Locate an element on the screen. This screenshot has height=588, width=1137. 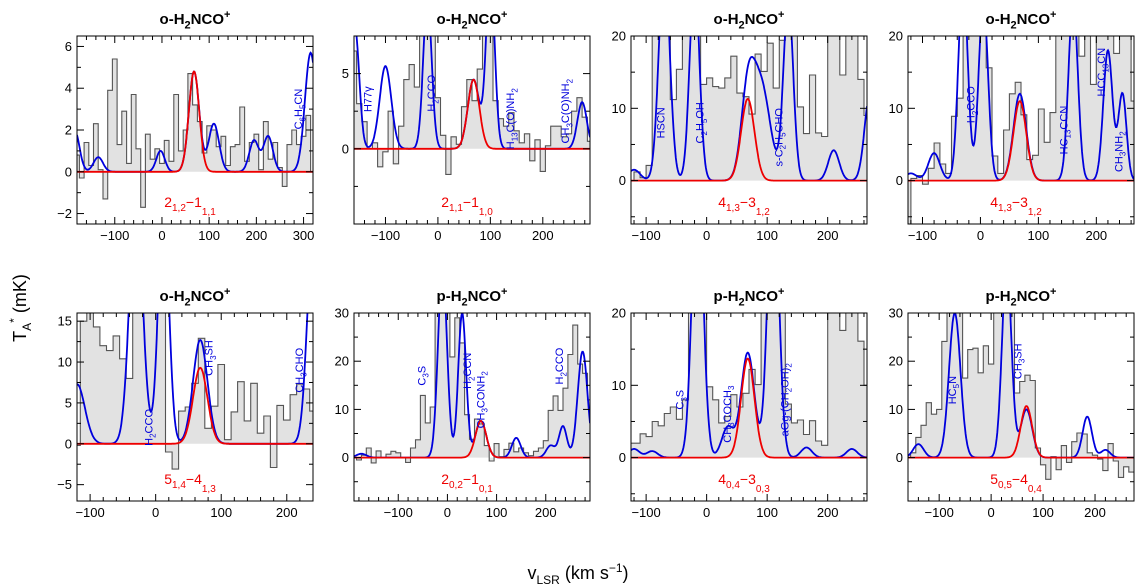
molecule-label: CH3CHO is located at coordinates (301, 369).